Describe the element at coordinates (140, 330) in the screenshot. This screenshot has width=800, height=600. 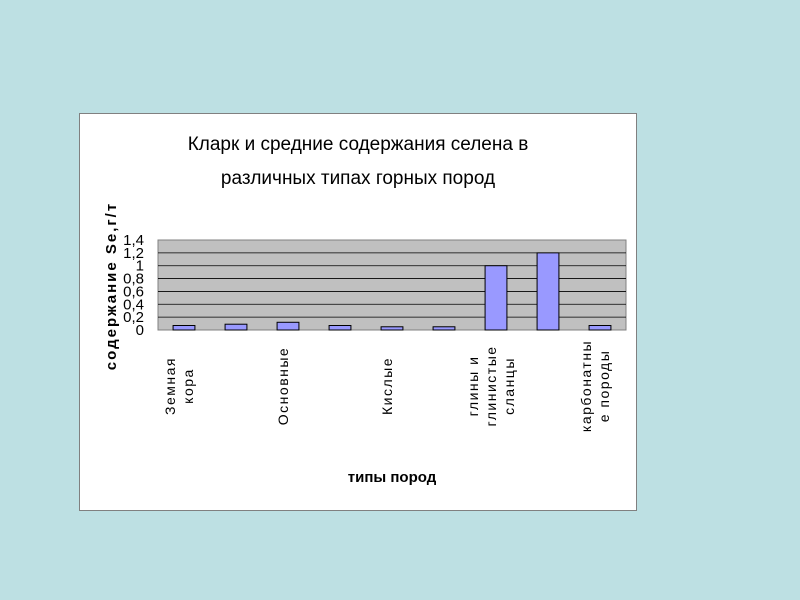
I see `y-tick-label: 0` at that location.